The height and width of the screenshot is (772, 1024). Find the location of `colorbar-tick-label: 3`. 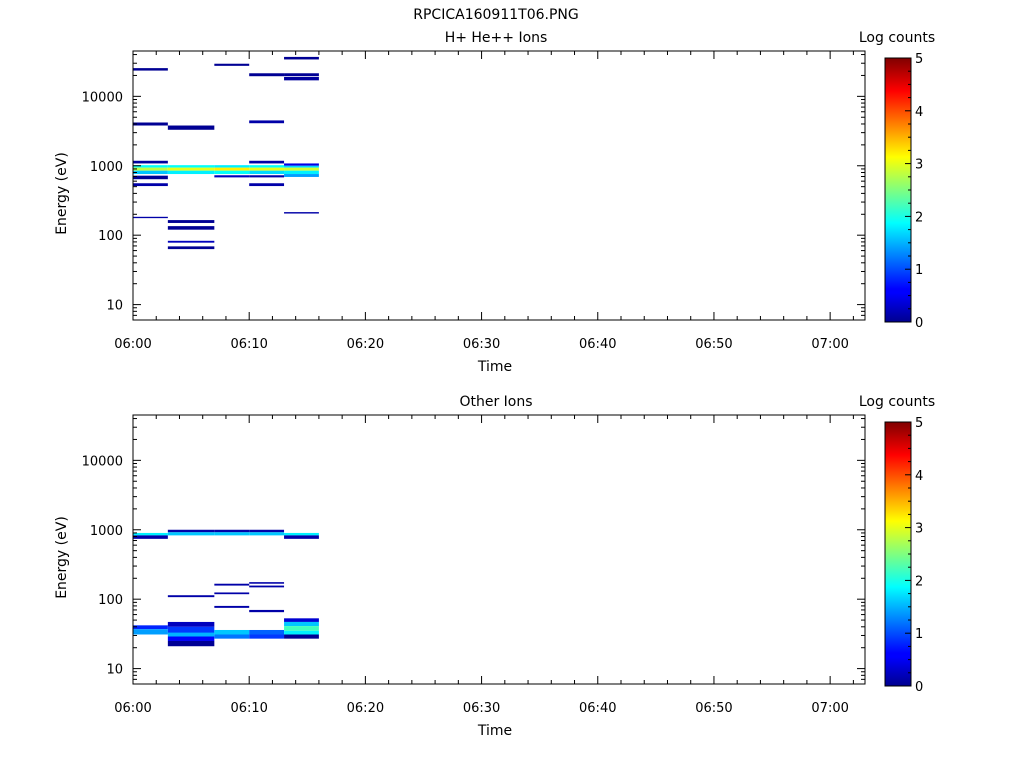

colorbar-tick-label: 3 is located at coordinates (919, 165).